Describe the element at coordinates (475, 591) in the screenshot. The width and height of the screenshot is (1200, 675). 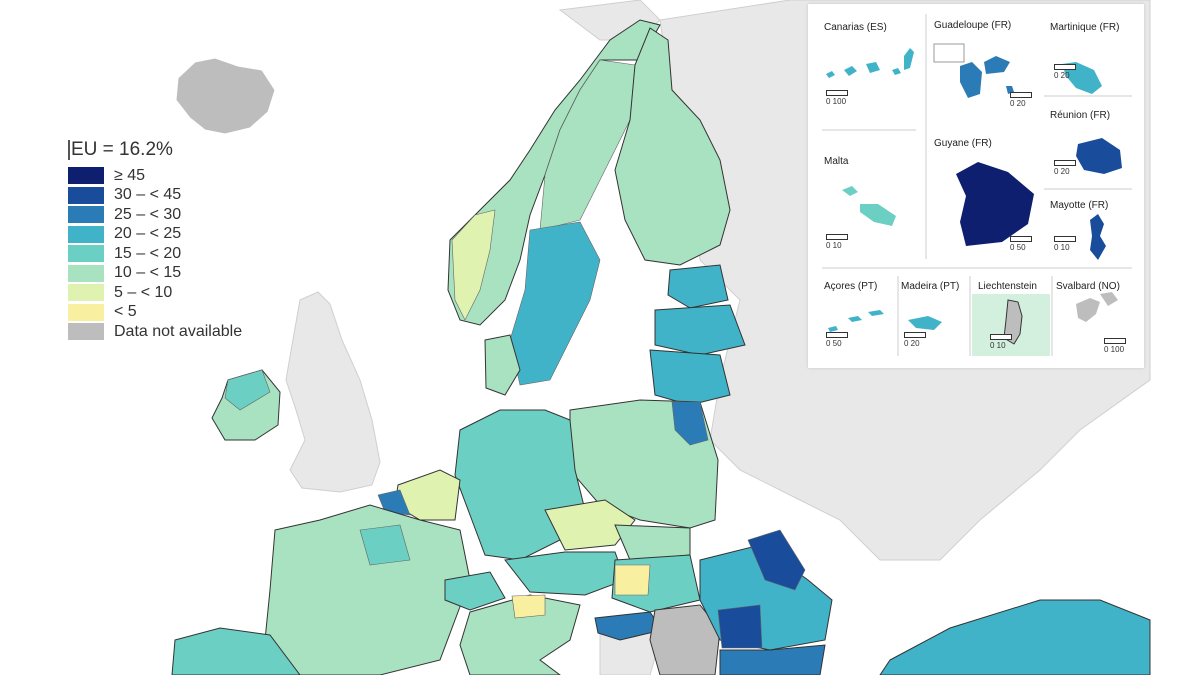
I see `switzerland-region` at that location.